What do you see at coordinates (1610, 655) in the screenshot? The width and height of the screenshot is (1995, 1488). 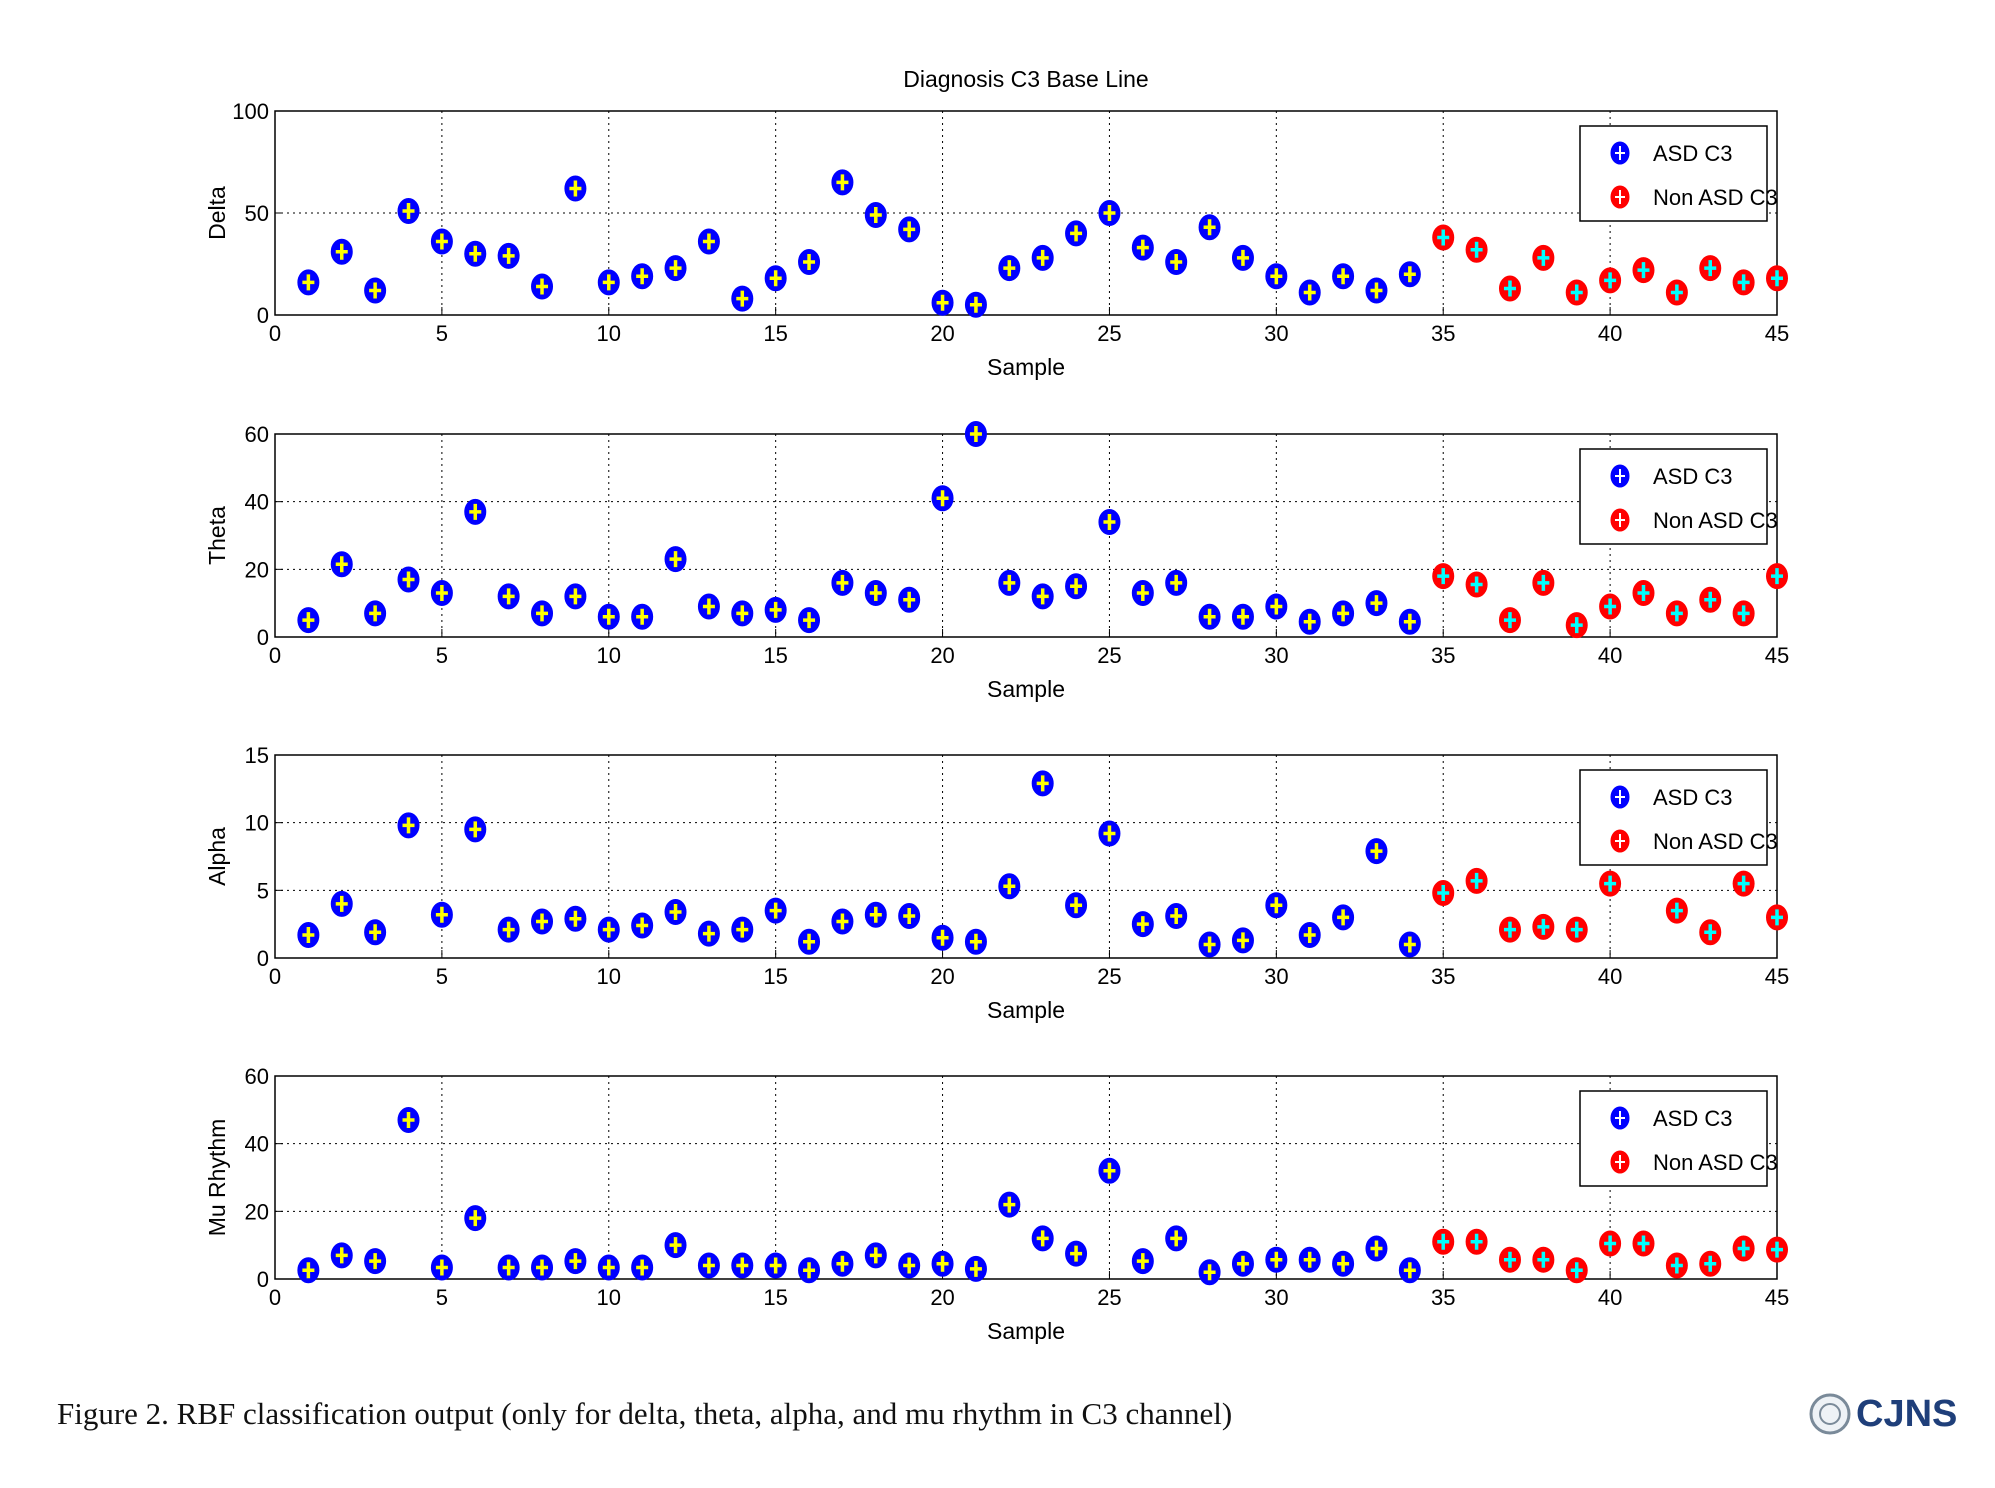 I see `x-tick-label: 40` at bounding box center [1610, 655].